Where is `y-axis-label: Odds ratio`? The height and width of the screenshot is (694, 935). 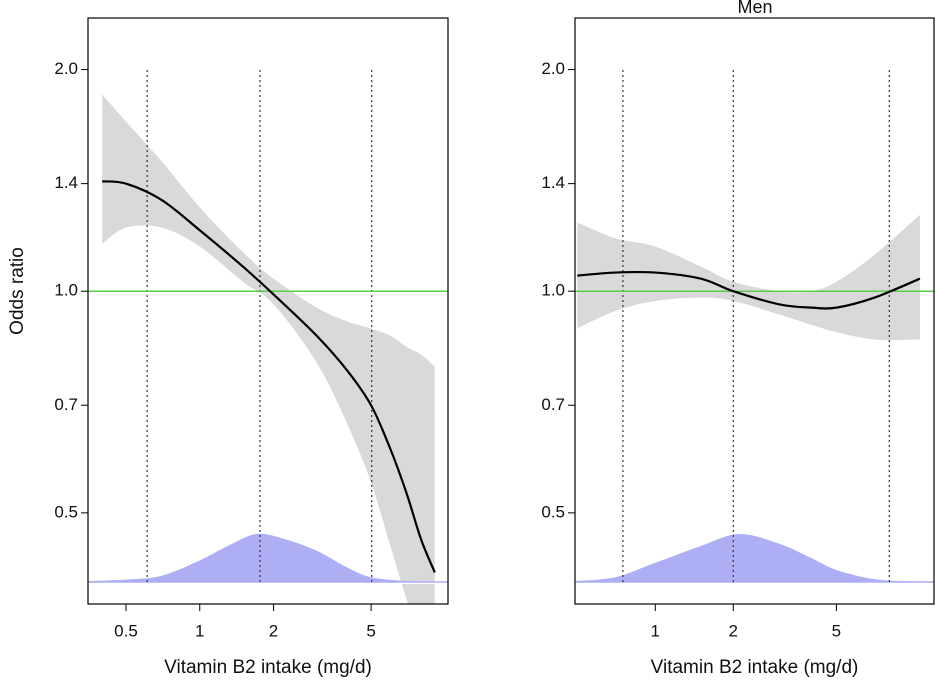
y-axis-label: Odds ratio is located at coordinates (17, 291).